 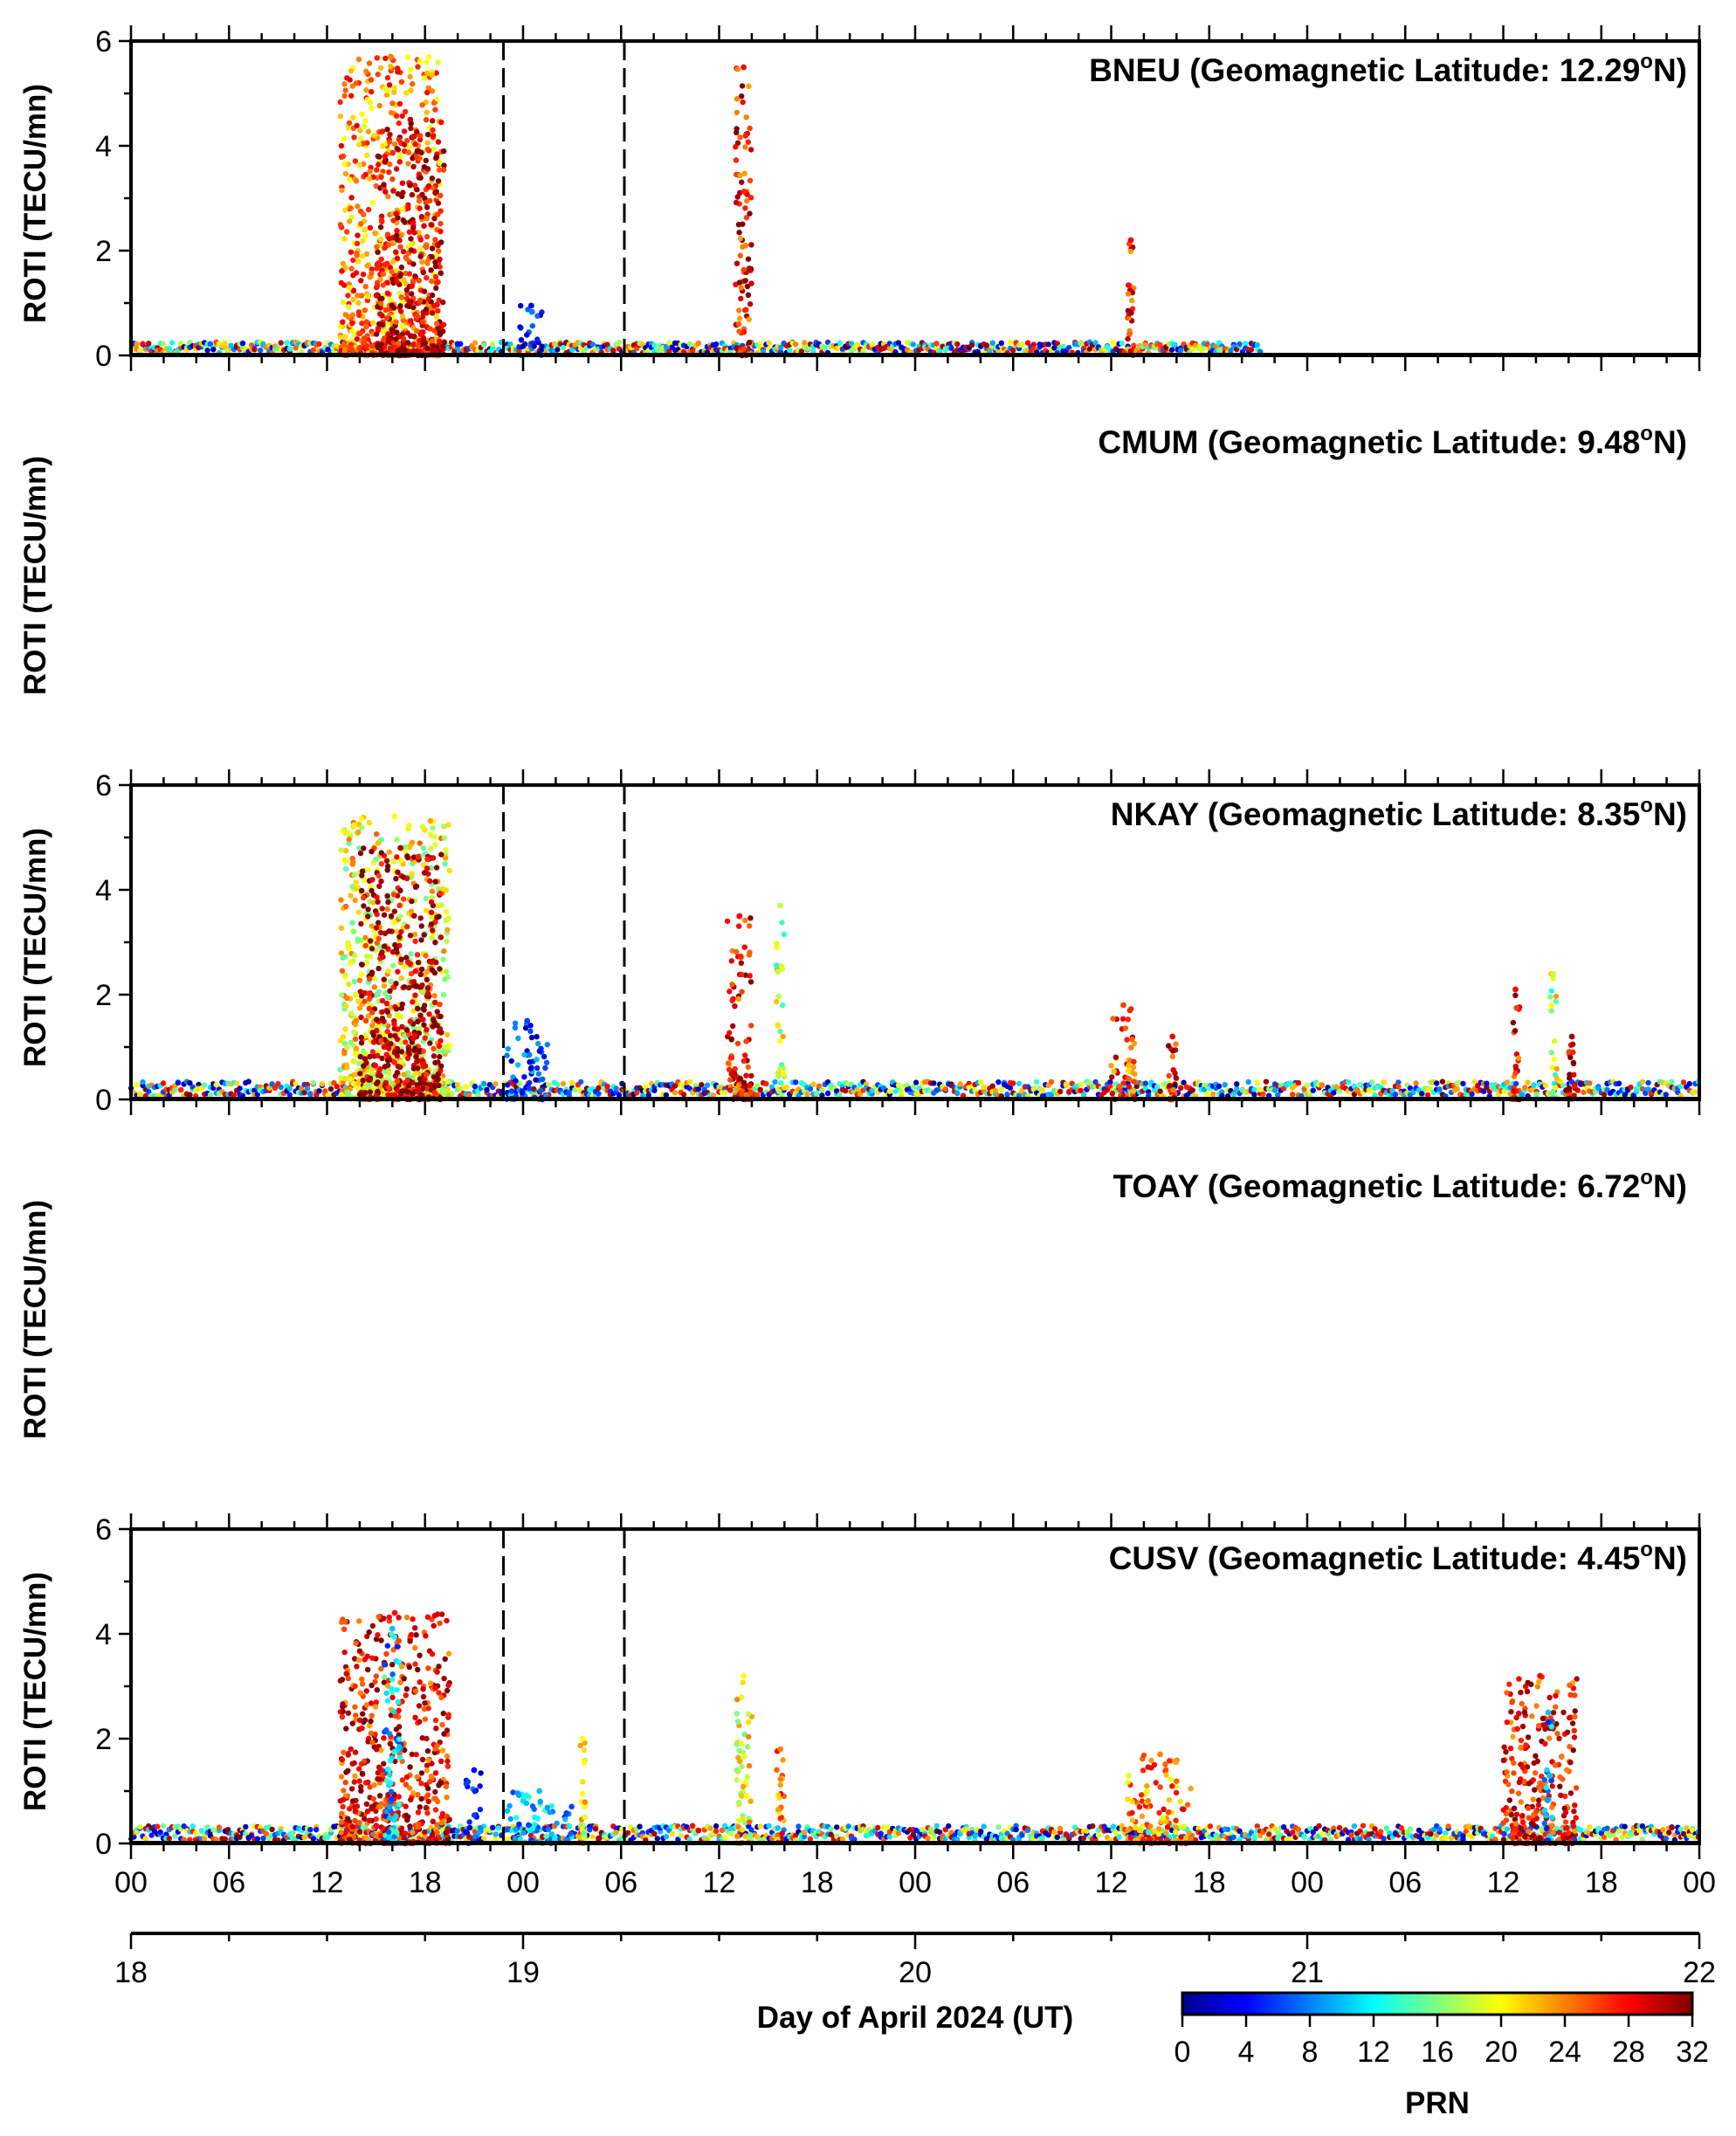 What do you see at coordinates (1123, 1005) in the screenshot?
I see `roti-peak-point` at bounding box center [1123, 1005].